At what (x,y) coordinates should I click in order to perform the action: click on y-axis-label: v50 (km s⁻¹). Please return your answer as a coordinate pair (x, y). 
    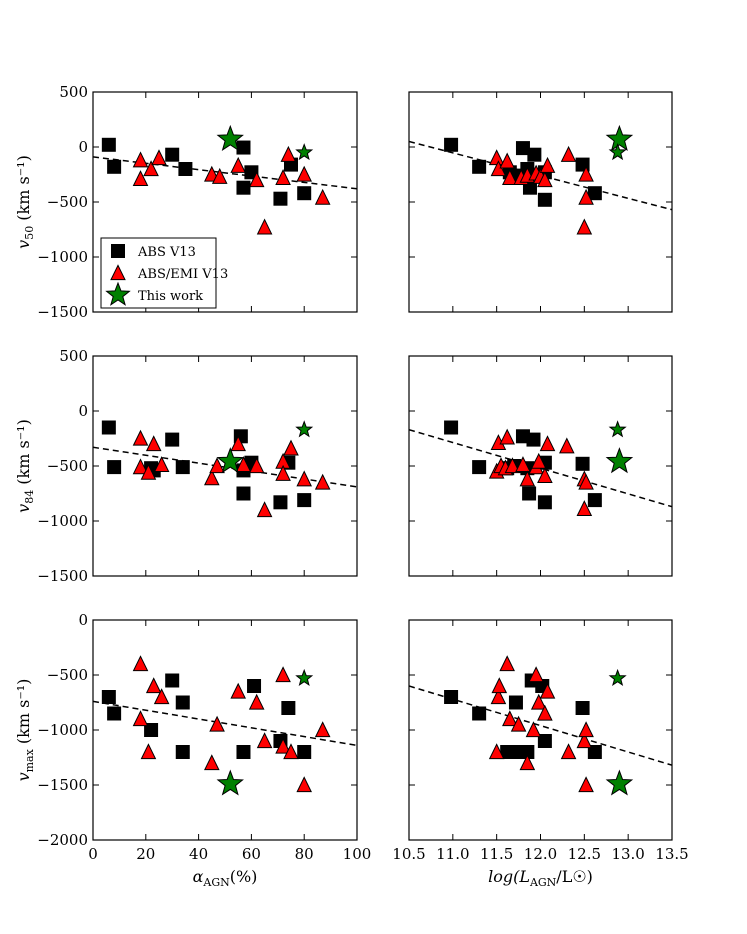
    Looking at the image, I should click on (25, 202).